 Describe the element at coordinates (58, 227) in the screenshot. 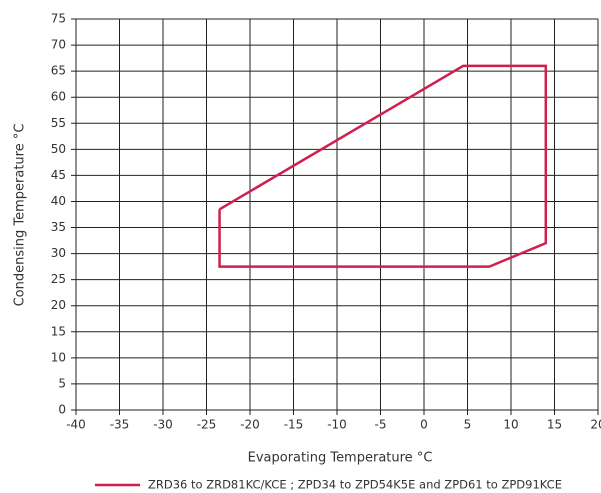

I see `y-tick-label: 35` at that location.